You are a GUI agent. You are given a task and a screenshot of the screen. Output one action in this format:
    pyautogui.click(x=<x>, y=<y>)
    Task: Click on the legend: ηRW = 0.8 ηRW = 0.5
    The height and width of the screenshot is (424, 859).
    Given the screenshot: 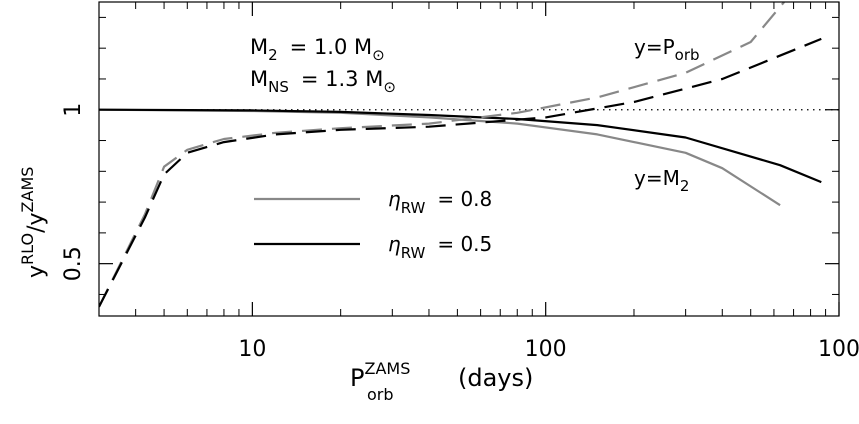 What is the action you would take?
    pyautogui.click(x=373, y=224)
    